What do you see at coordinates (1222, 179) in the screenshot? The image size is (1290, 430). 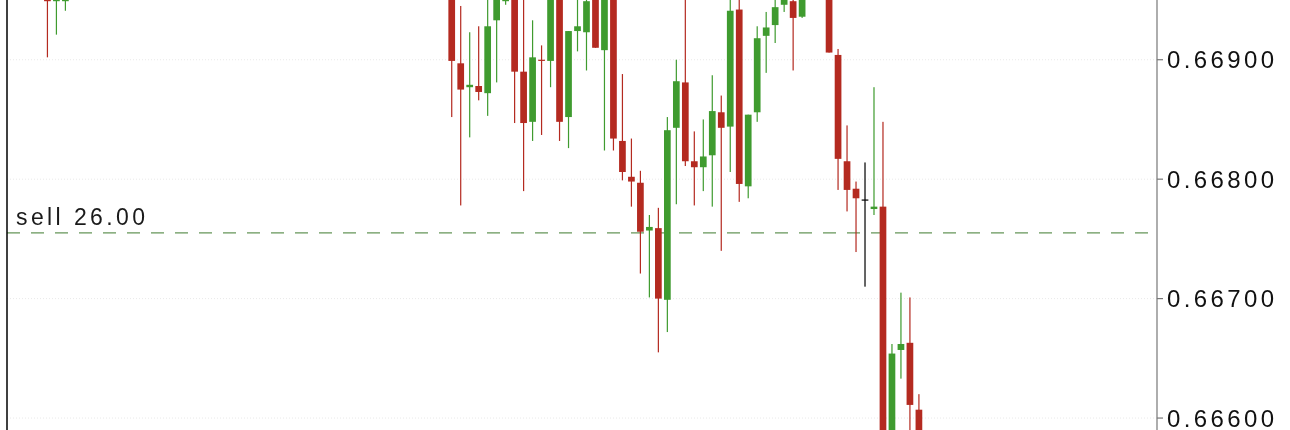 I see `y-tick-label: 0.66800` at bounding box center [1222, 179].